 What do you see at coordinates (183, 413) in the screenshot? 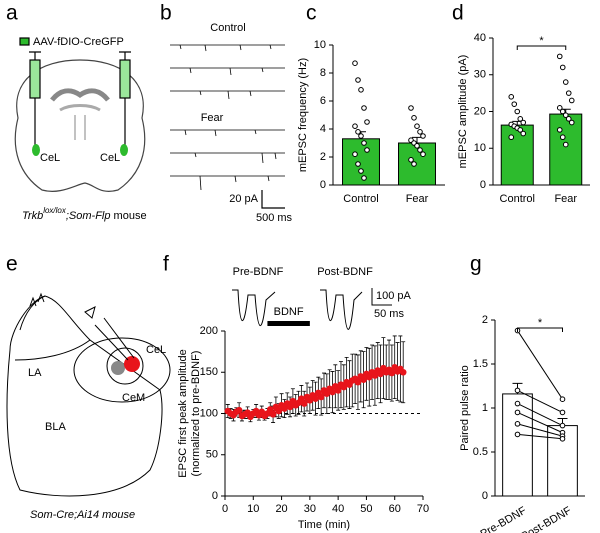
I see `y-axis-label: EPSC first peak amplitude` at bounding box center [183, 413].